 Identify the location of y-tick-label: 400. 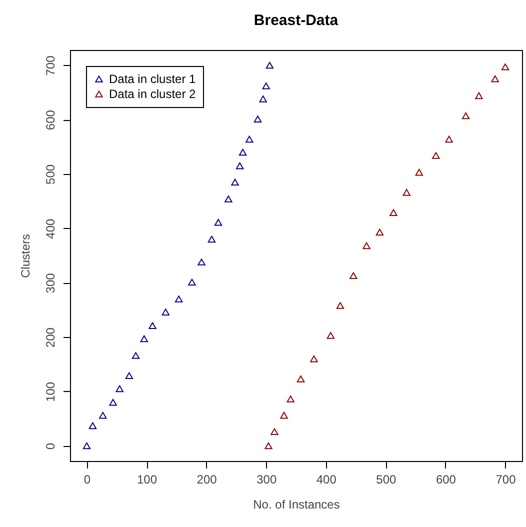
(51, 228).